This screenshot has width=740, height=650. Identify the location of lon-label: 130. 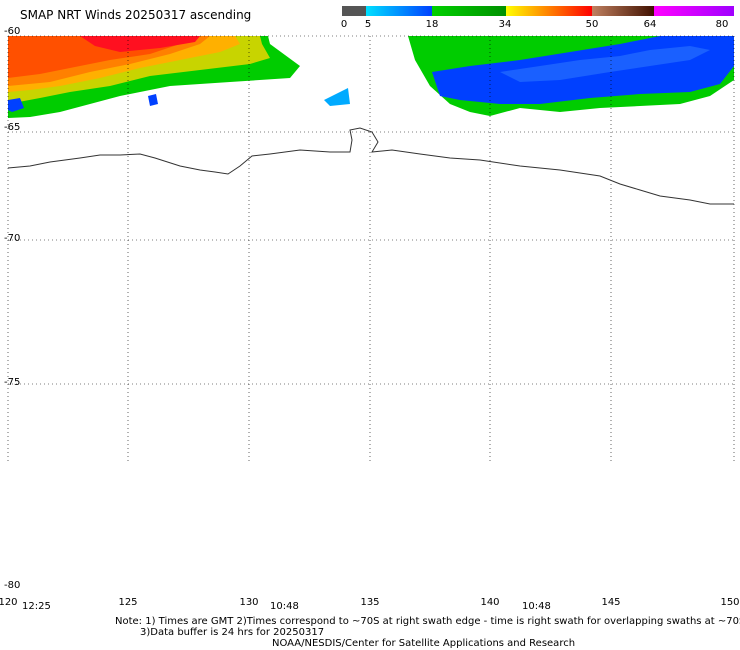
(249, 602).